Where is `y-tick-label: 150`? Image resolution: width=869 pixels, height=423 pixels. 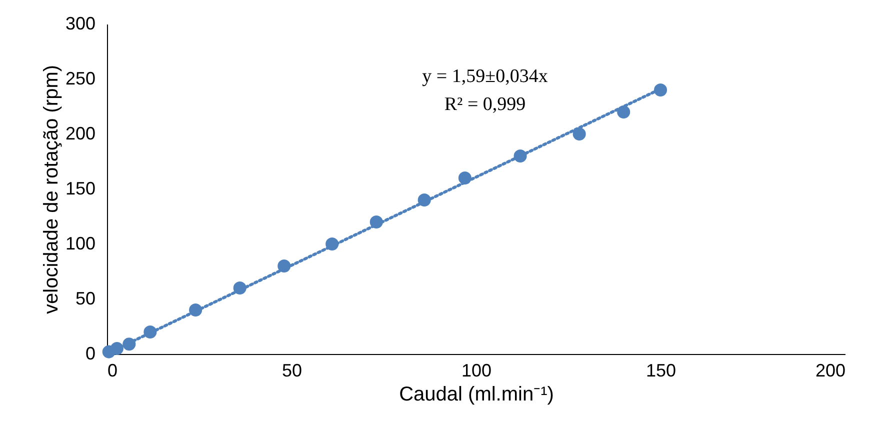 y-tick-label: 150 is located at coordinates (80, 188).